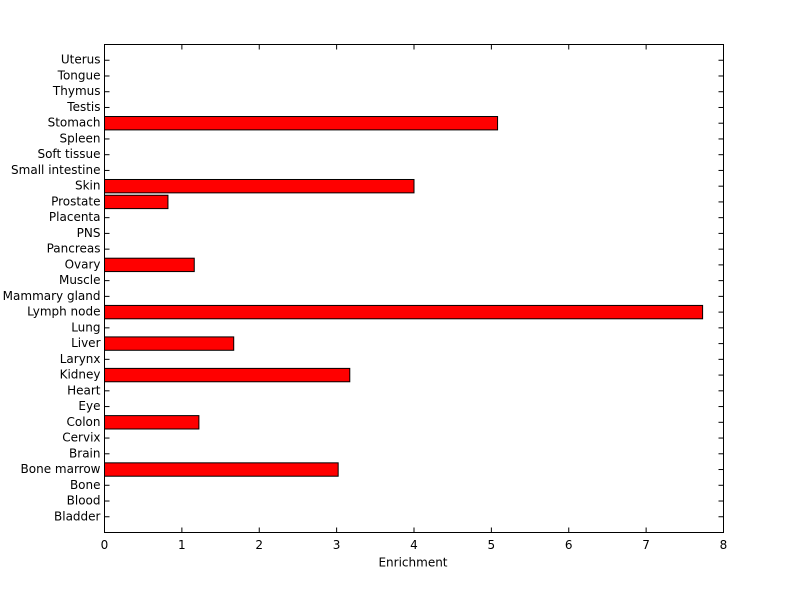 This screenshot has height=599, width=800. I want to click on y-tick-label: Small intestine, so click(55, 170).